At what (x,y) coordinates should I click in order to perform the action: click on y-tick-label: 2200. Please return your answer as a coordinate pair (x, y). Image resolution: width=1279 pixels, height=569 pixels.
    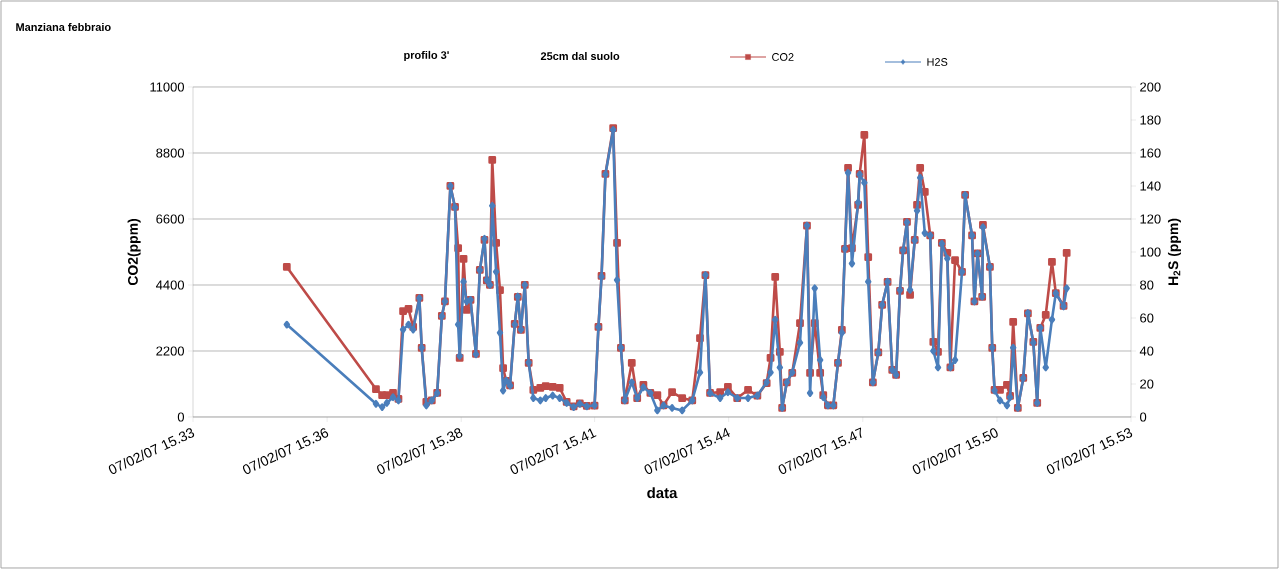
    Looking at the image, I should click on (170, 351).